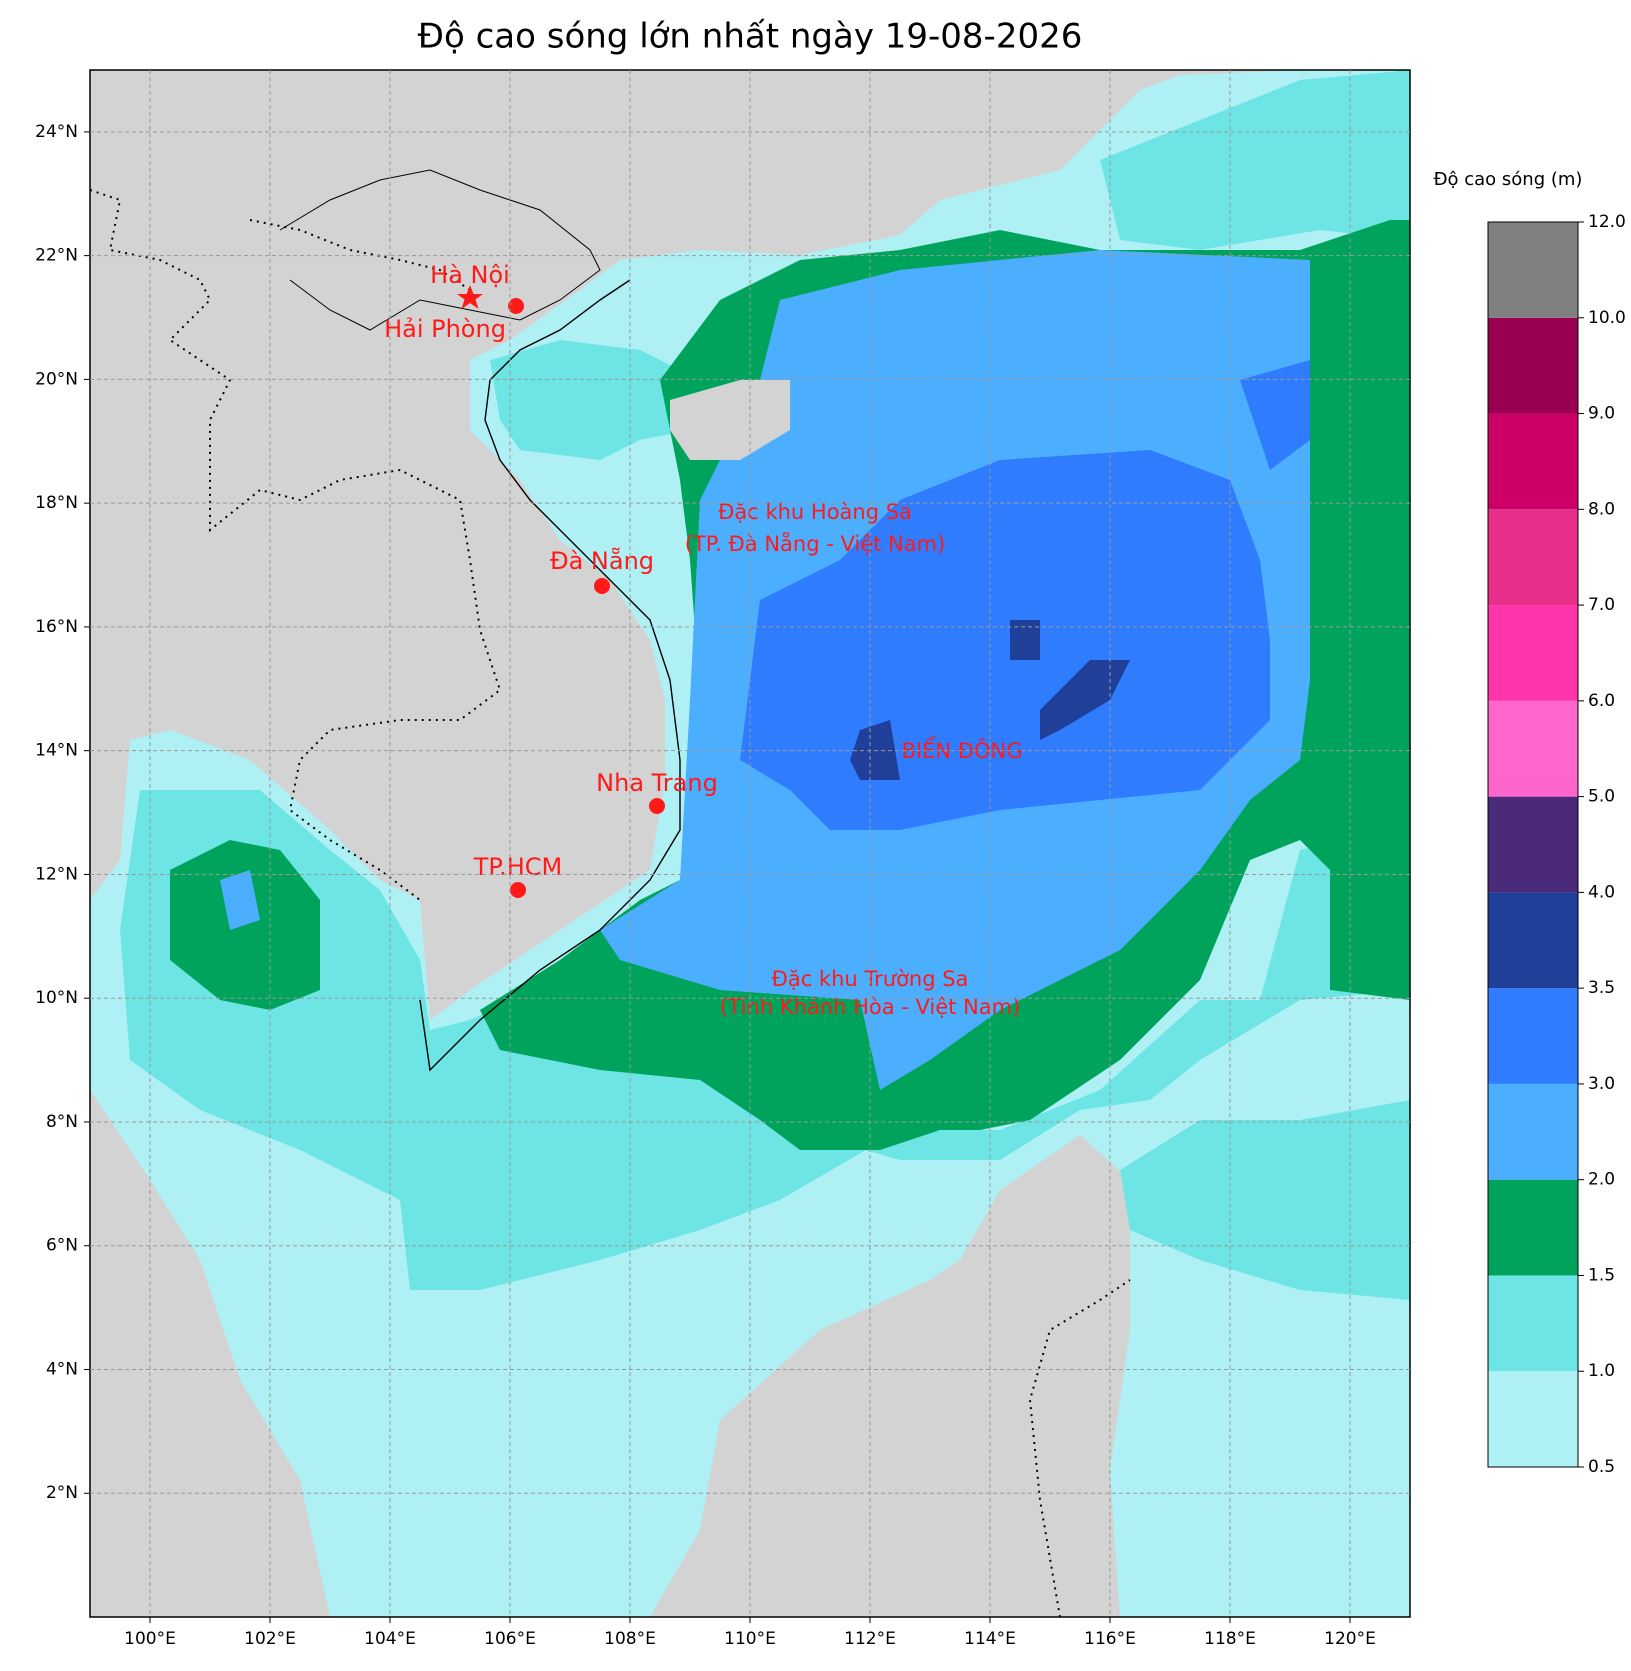 The image size is (1631, 1671). Describe the element at coordinates (1607, 318) in the screenshot. I see `colorbar-tick-label: 10.0` at that location.